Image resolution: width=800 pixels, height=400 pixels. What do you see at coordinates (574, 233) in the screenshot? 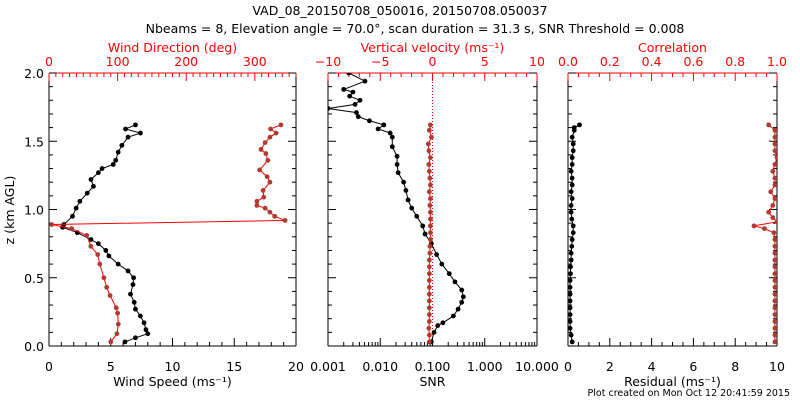
I see `residual-line` at bounding box center [574, 233].